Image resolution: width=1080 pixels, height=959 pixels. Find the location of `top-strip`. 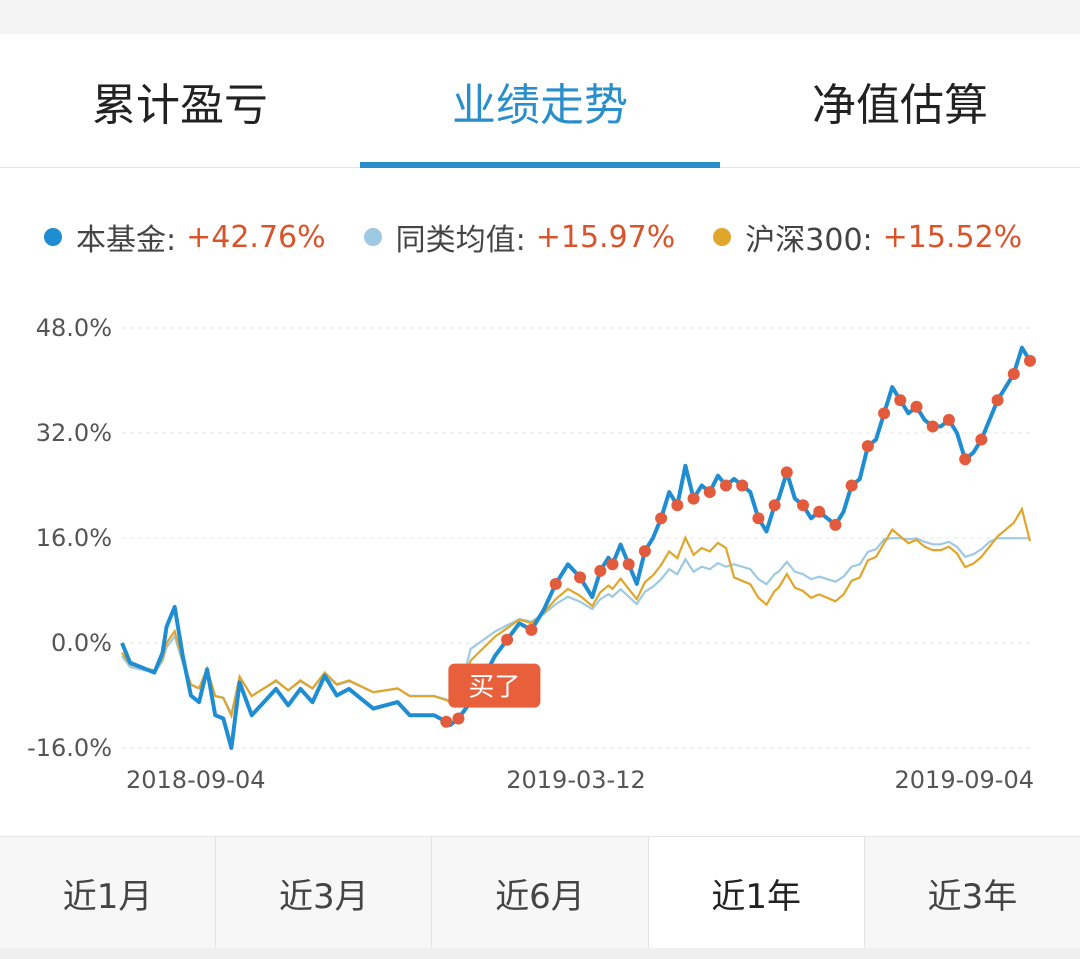

top-strip is located at coordinates (540, 17).